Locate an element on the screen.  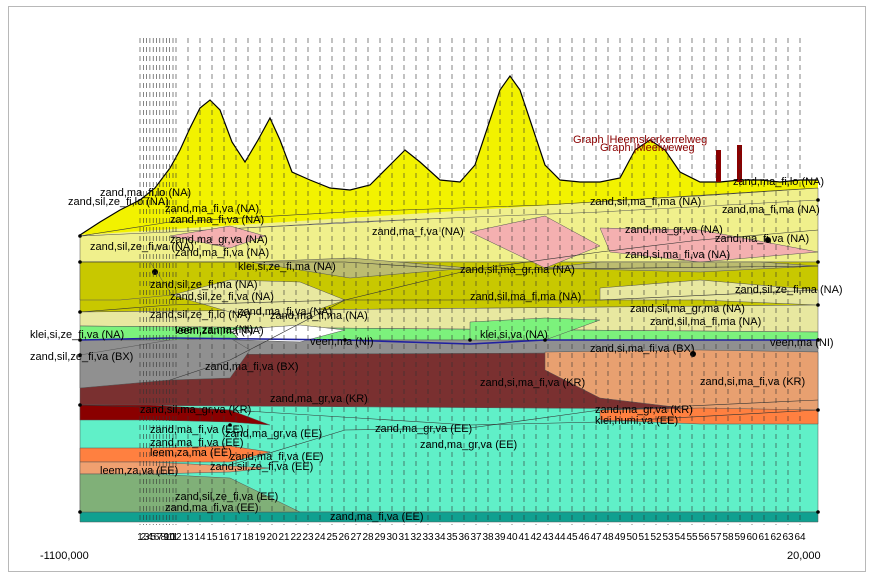
vertical-number: 42 is located at coordinates (536, 537).